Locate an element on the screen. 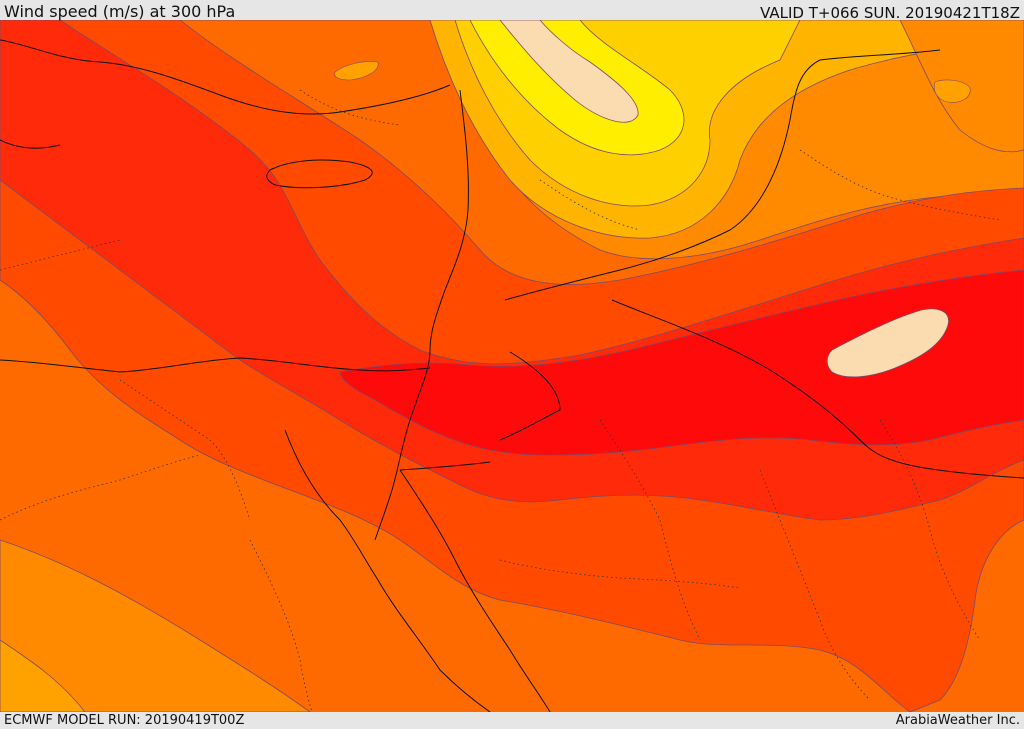 The image size is (1024, 729). band-small-light is located at coordinates (952, 91).